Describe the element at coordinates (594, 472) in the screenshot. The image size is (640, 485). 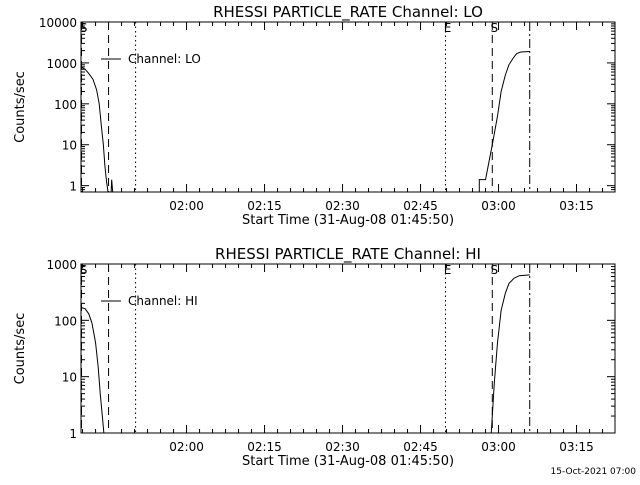
I see `footer-timestamp: 15-Oct-2021 07:00` at that location.